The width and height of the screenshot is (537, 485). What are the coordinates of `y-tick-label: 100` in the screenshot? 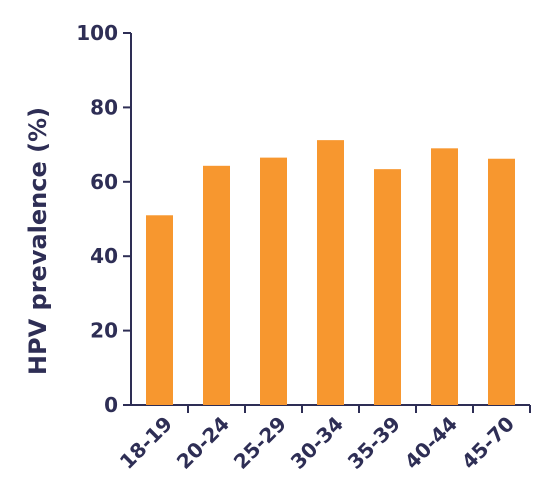 It's located at (97, 33).